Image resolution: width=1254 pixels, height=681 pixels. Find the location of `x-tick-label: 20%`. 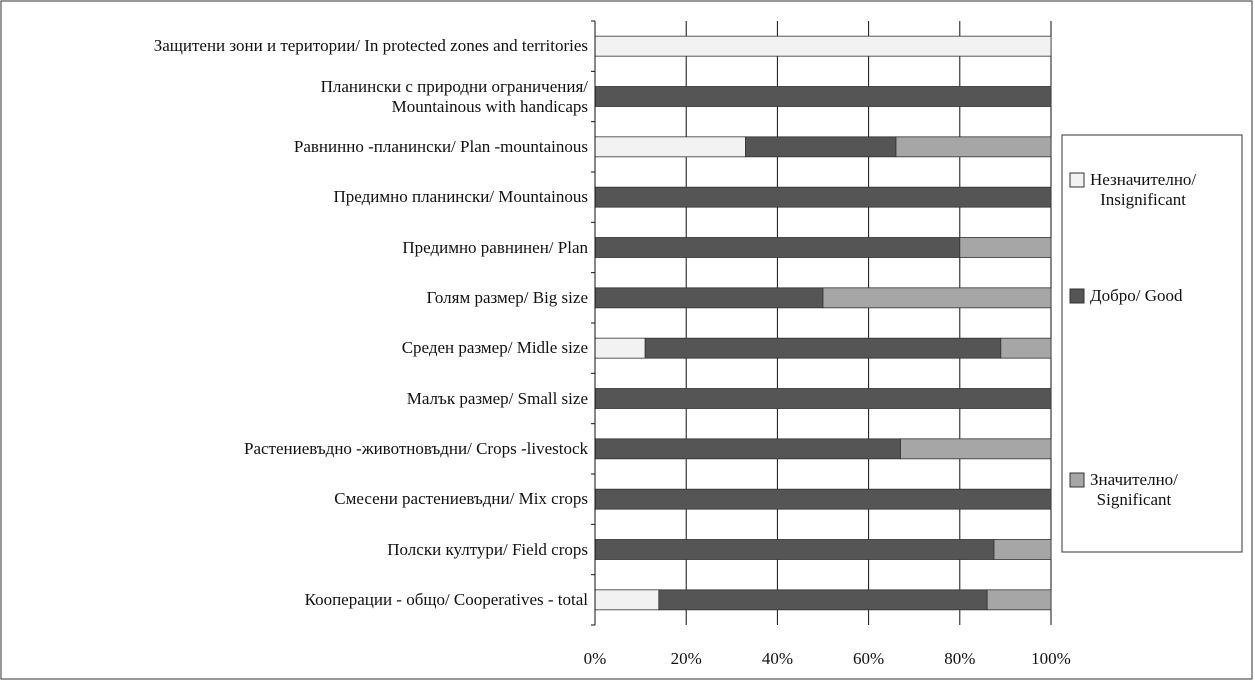

x-tick-label: 20% is located at coordinates (686, 658).